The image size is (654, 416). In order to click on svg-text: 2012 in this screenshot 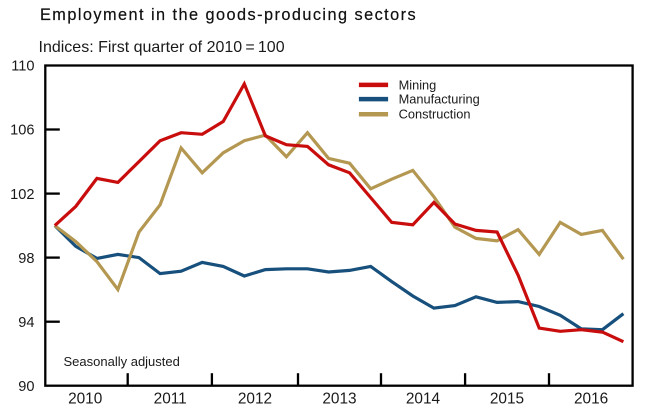, I will do `click(255, 399)`.